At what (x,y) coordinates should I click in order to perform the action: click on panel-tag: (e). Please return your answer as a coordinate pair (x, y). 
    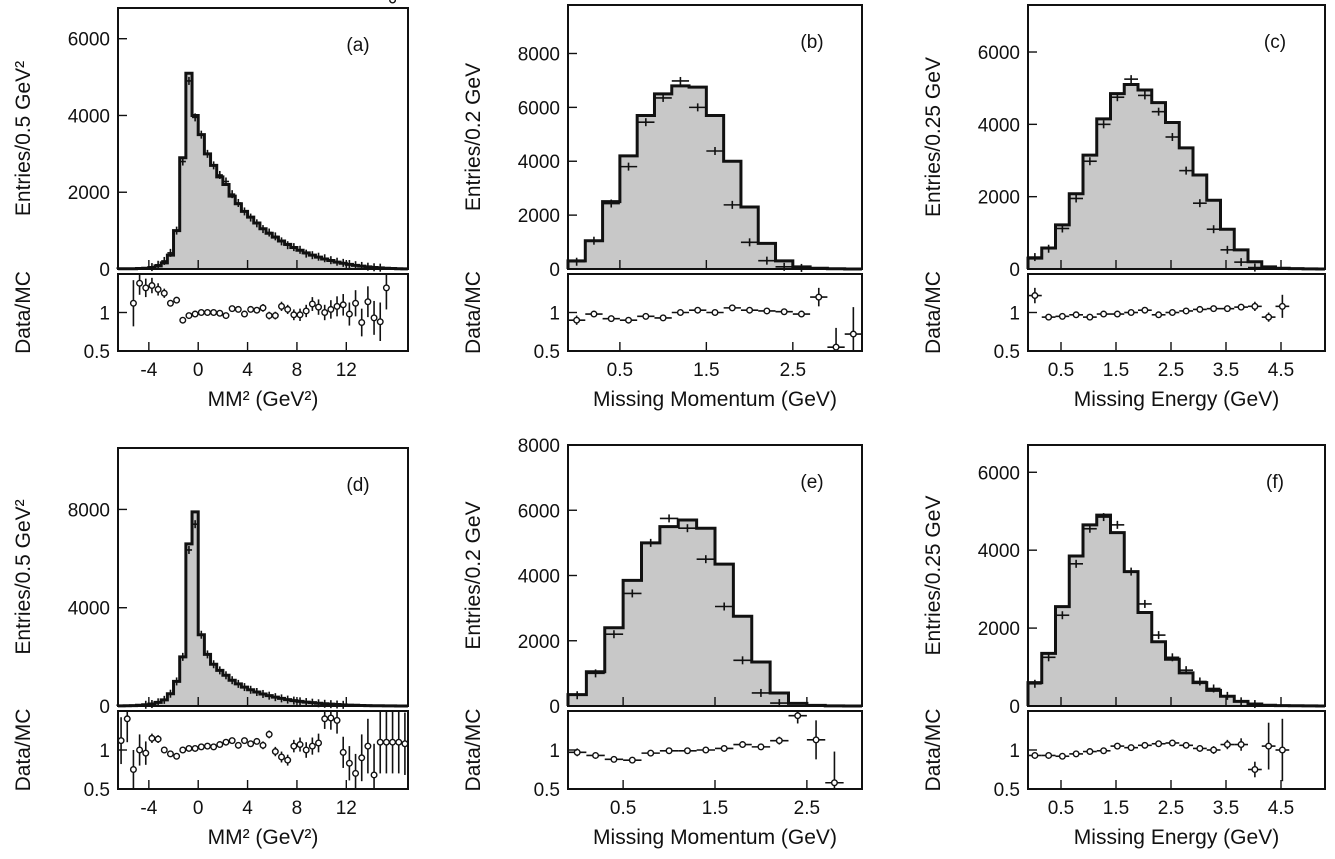
    Looking at the image, I should click on (811, 482).